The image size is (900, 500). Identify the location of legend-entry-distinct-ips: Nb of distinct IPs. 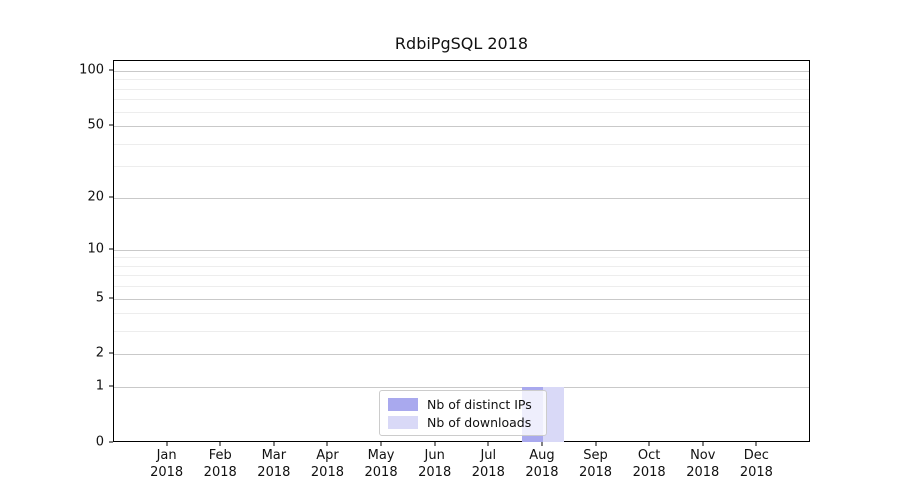
(463, 404).